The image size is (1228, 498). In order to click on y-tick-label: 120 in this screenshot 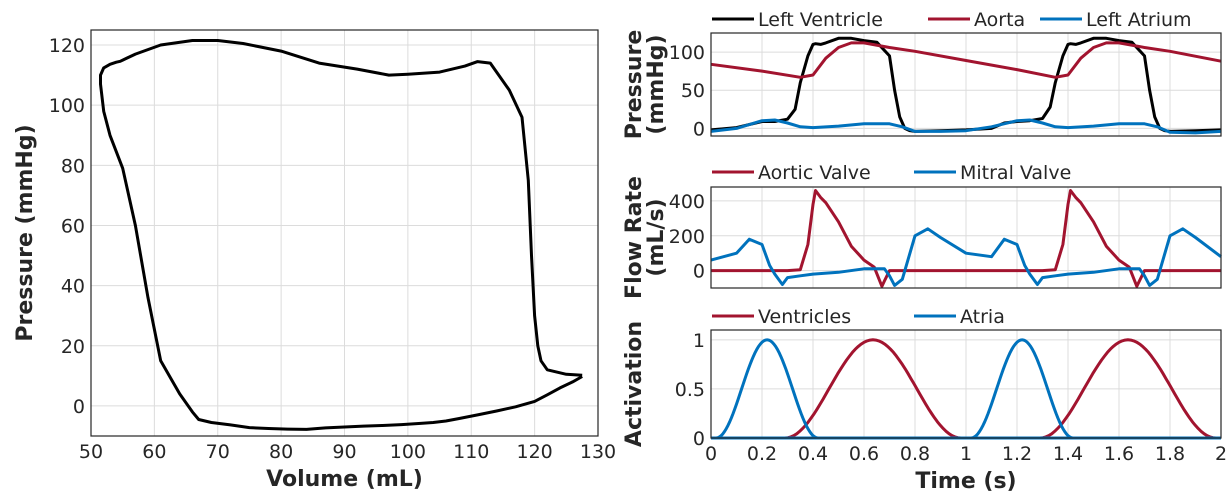, I will do `click(67, 46)`.